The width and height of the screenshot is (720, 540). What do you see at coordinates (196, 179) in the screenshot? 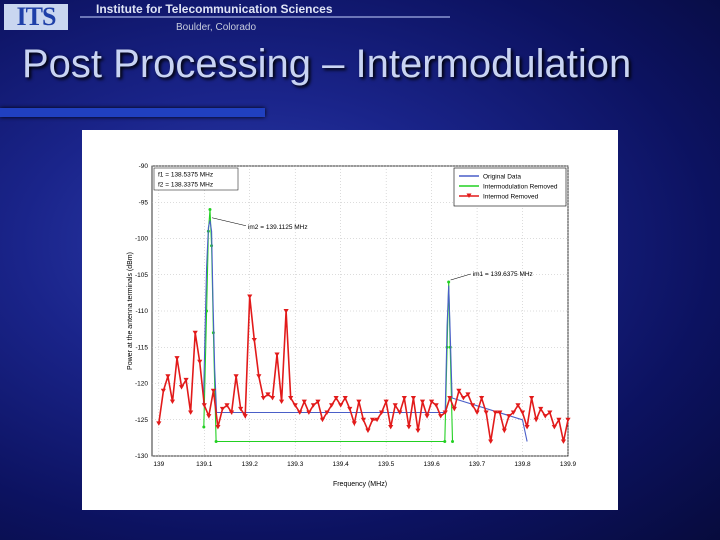
I see `frequency-key-box` at bounding box center [196, 179].